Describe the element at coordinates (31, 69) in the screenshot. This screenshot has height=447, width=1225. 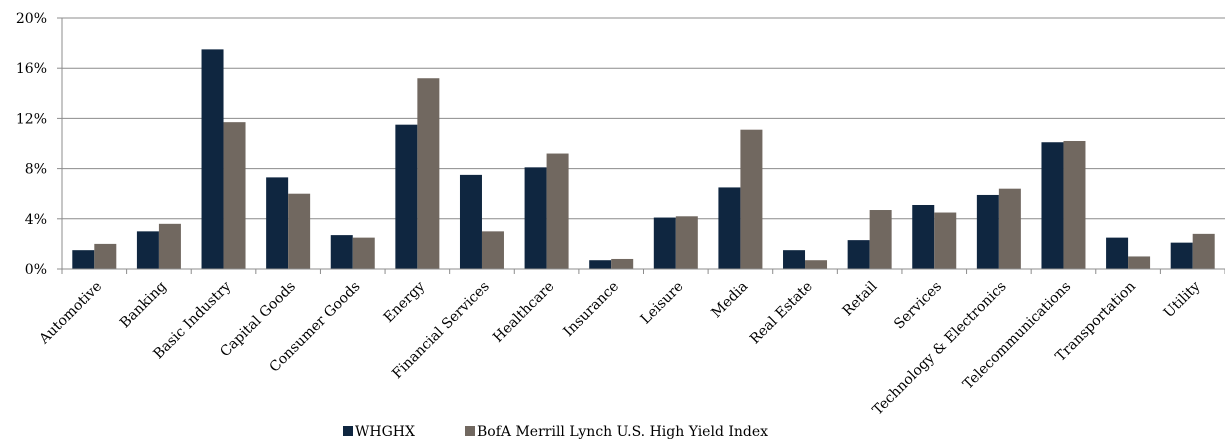
I see `y-tick-label: 16%` at that location.